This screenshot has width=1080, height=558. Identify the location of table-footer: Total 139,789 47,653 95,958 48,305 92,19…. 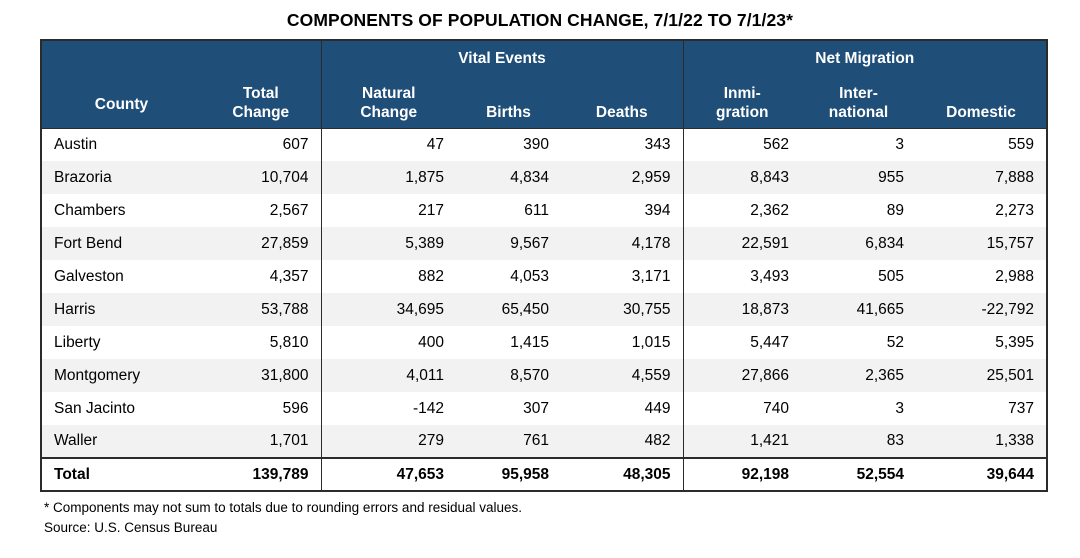
(544, 474).